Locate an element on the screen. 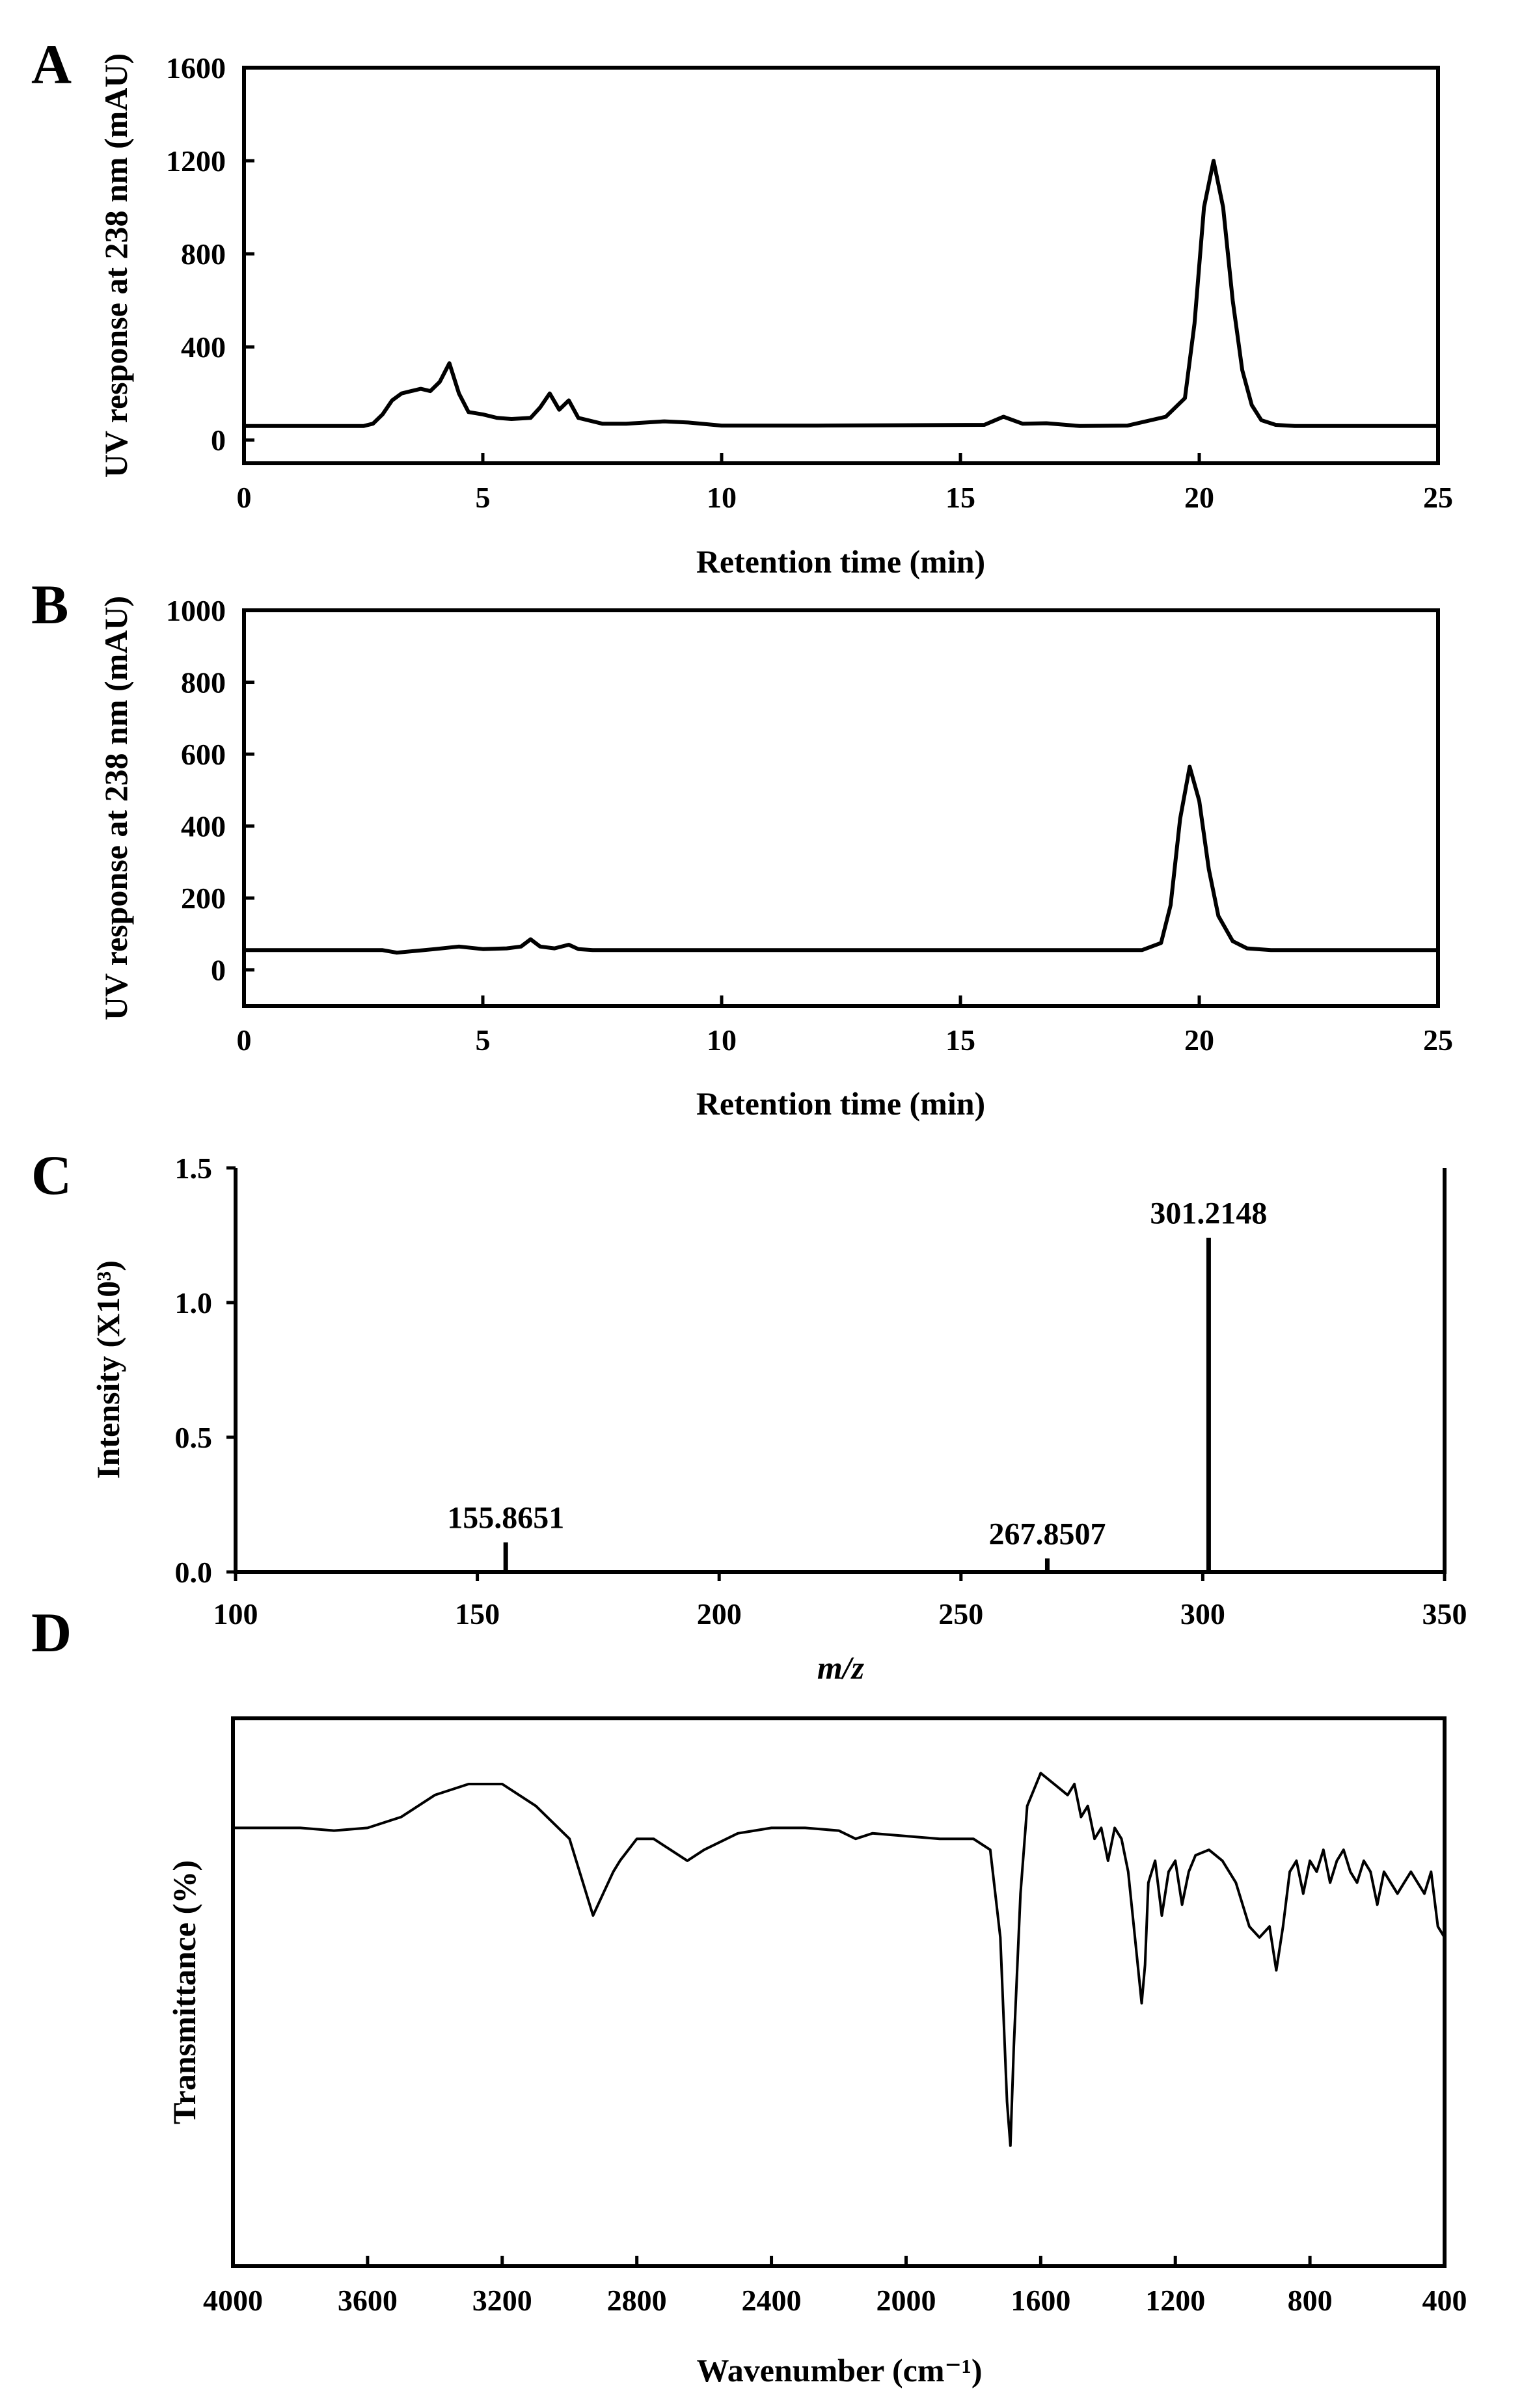  x-tick-label: 200 is located at coordinates (720, 1613).